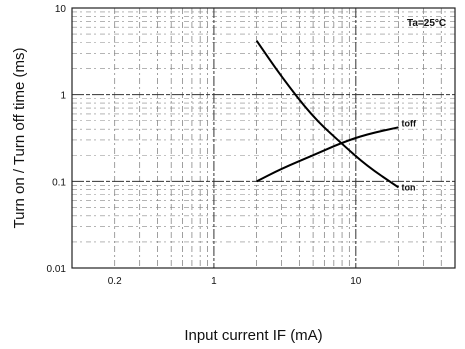  What do you see at coordinates (235, 281) in the screenshot?
I see `x-tick-labels: 0.2 1 10` at bounding box center [235, 281].